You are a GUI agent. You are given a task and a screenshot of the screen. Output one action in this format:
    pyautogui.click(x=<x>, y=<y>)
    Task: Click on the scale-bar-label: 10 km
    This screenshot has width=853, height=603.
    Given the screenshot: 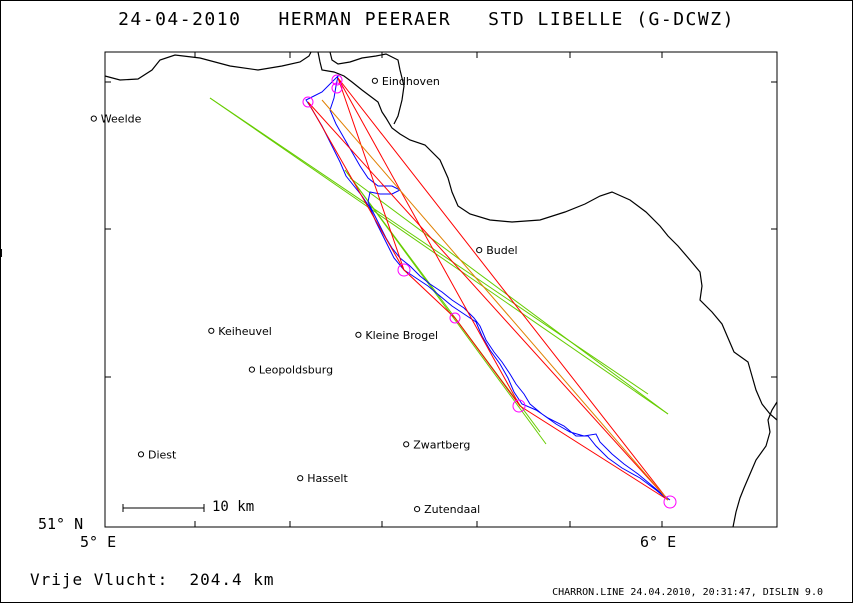 What is the action you would take?
    pyautogui.click(x=233, y=507)
    